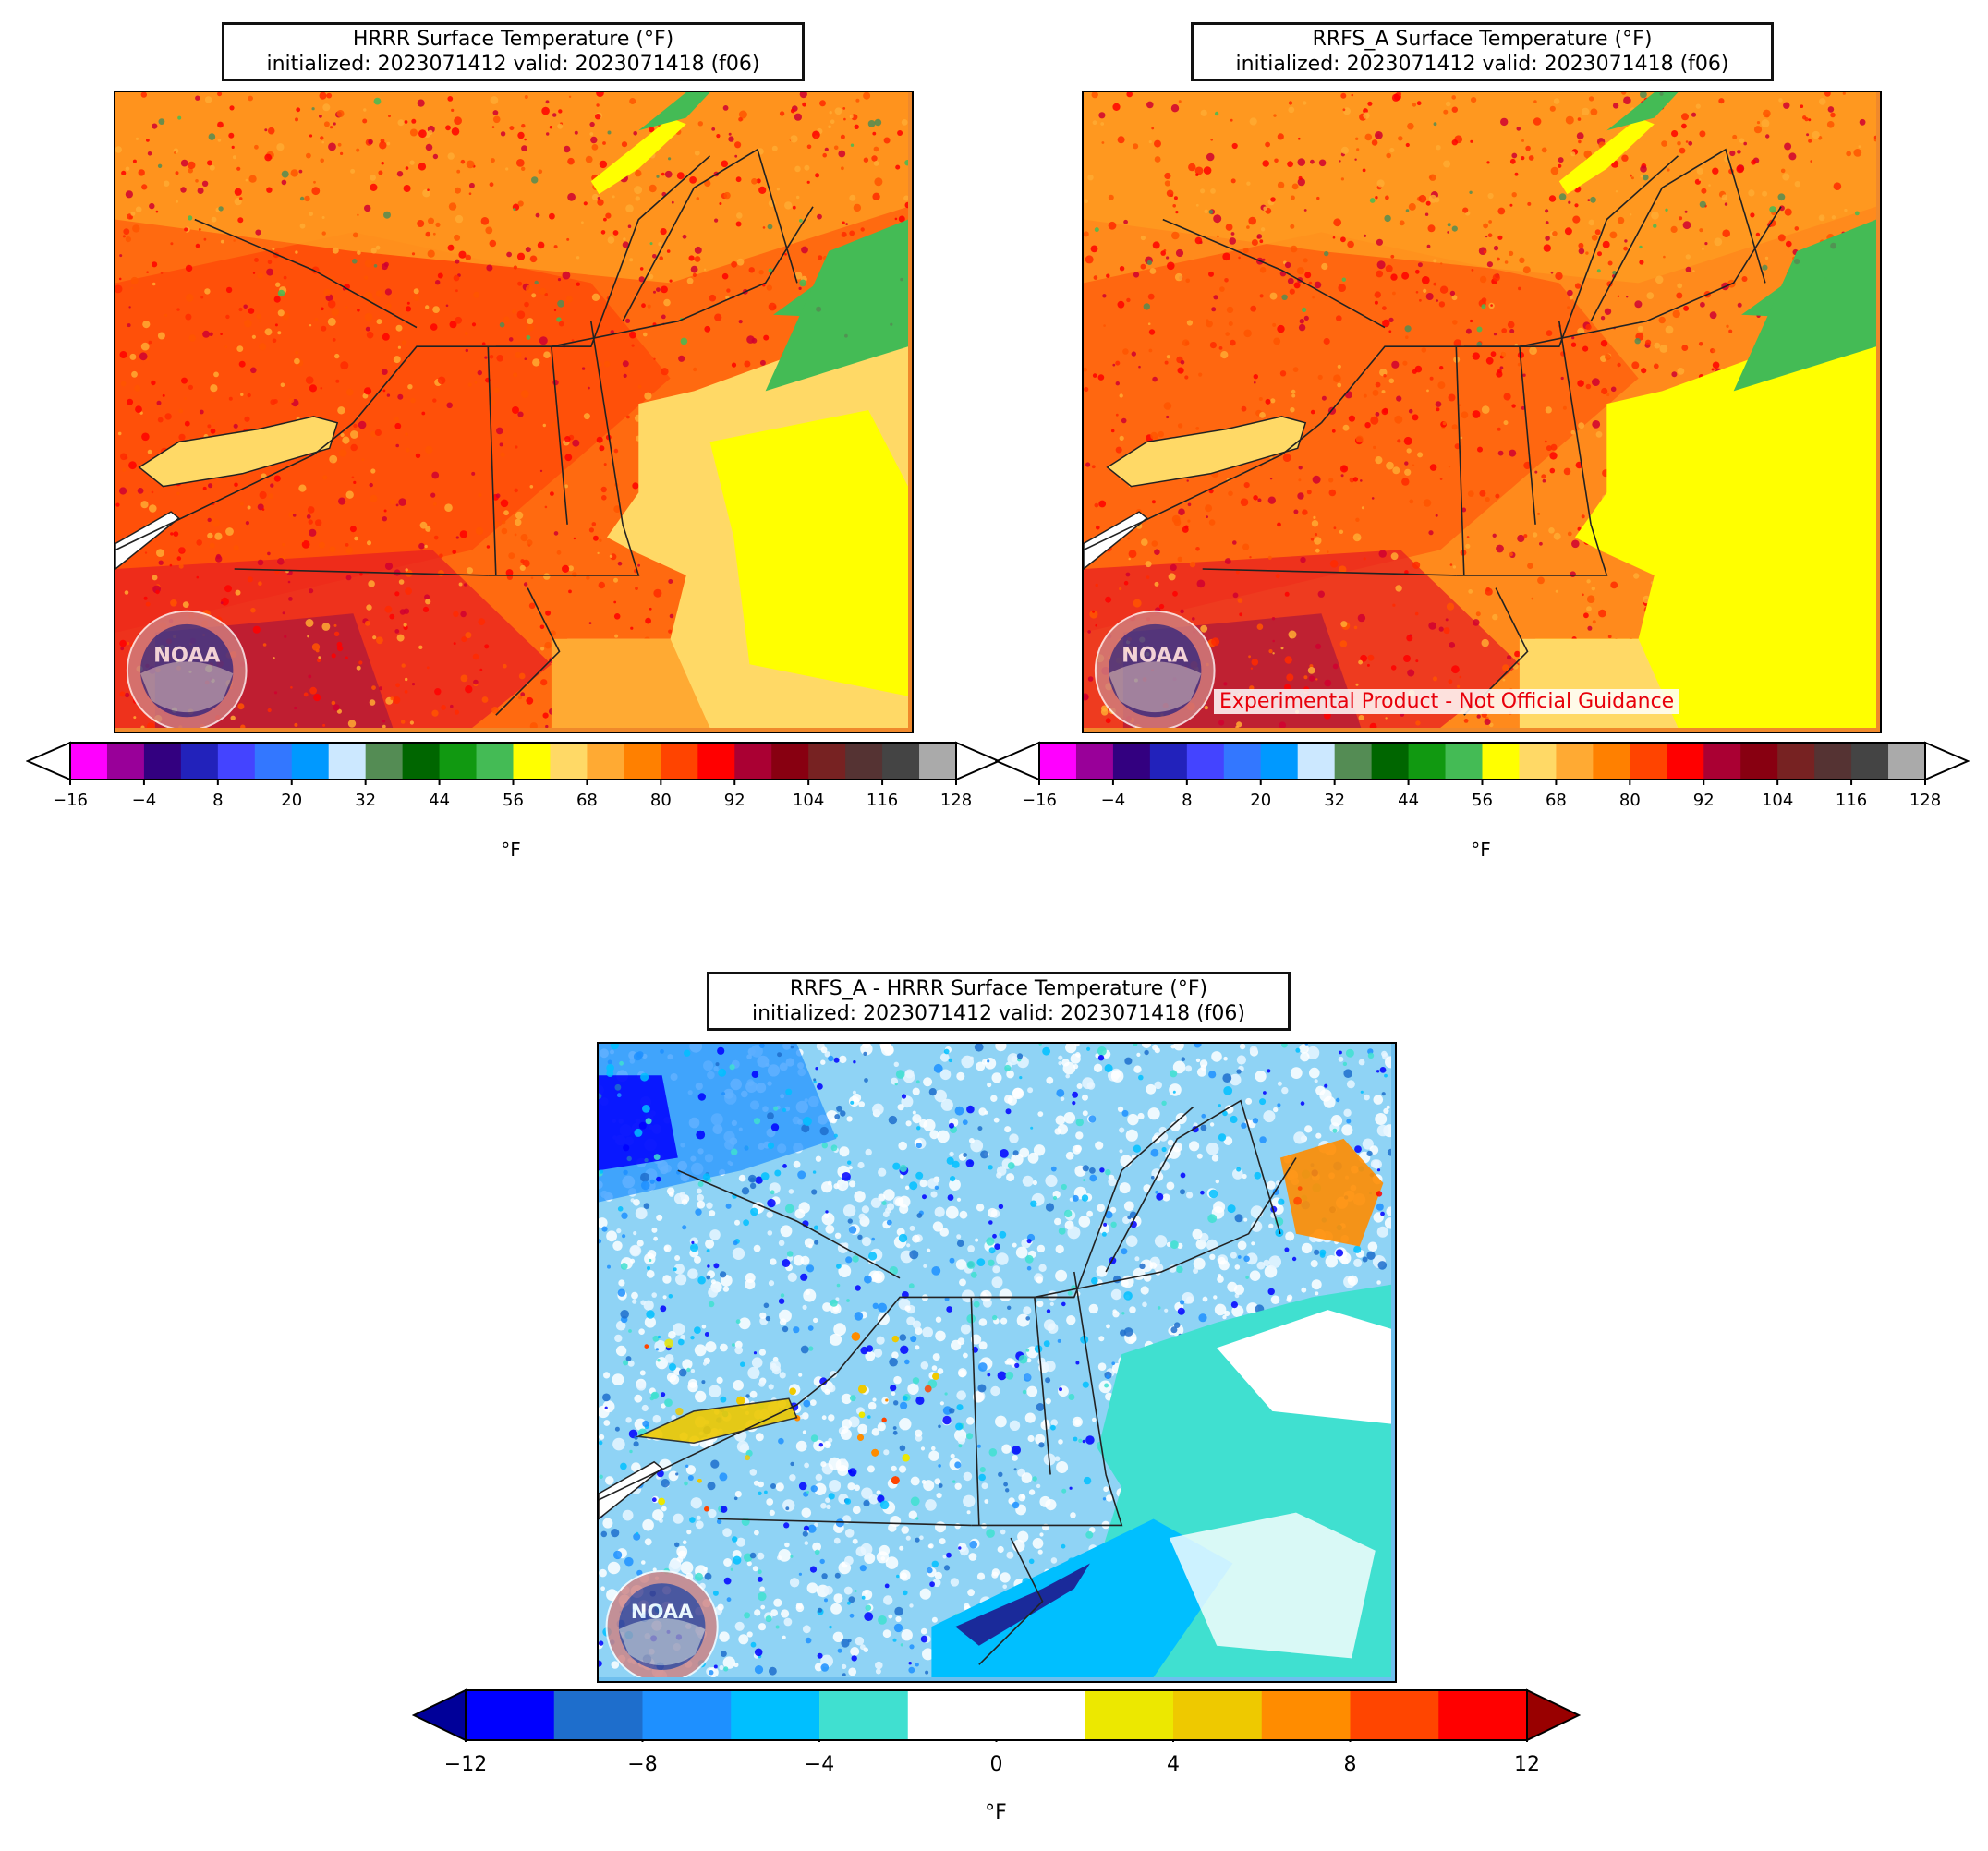  Describe the element at coordinates (1482, 412) in the screenshot. I see `rrfs-temperature-map: NOAA` at that location.